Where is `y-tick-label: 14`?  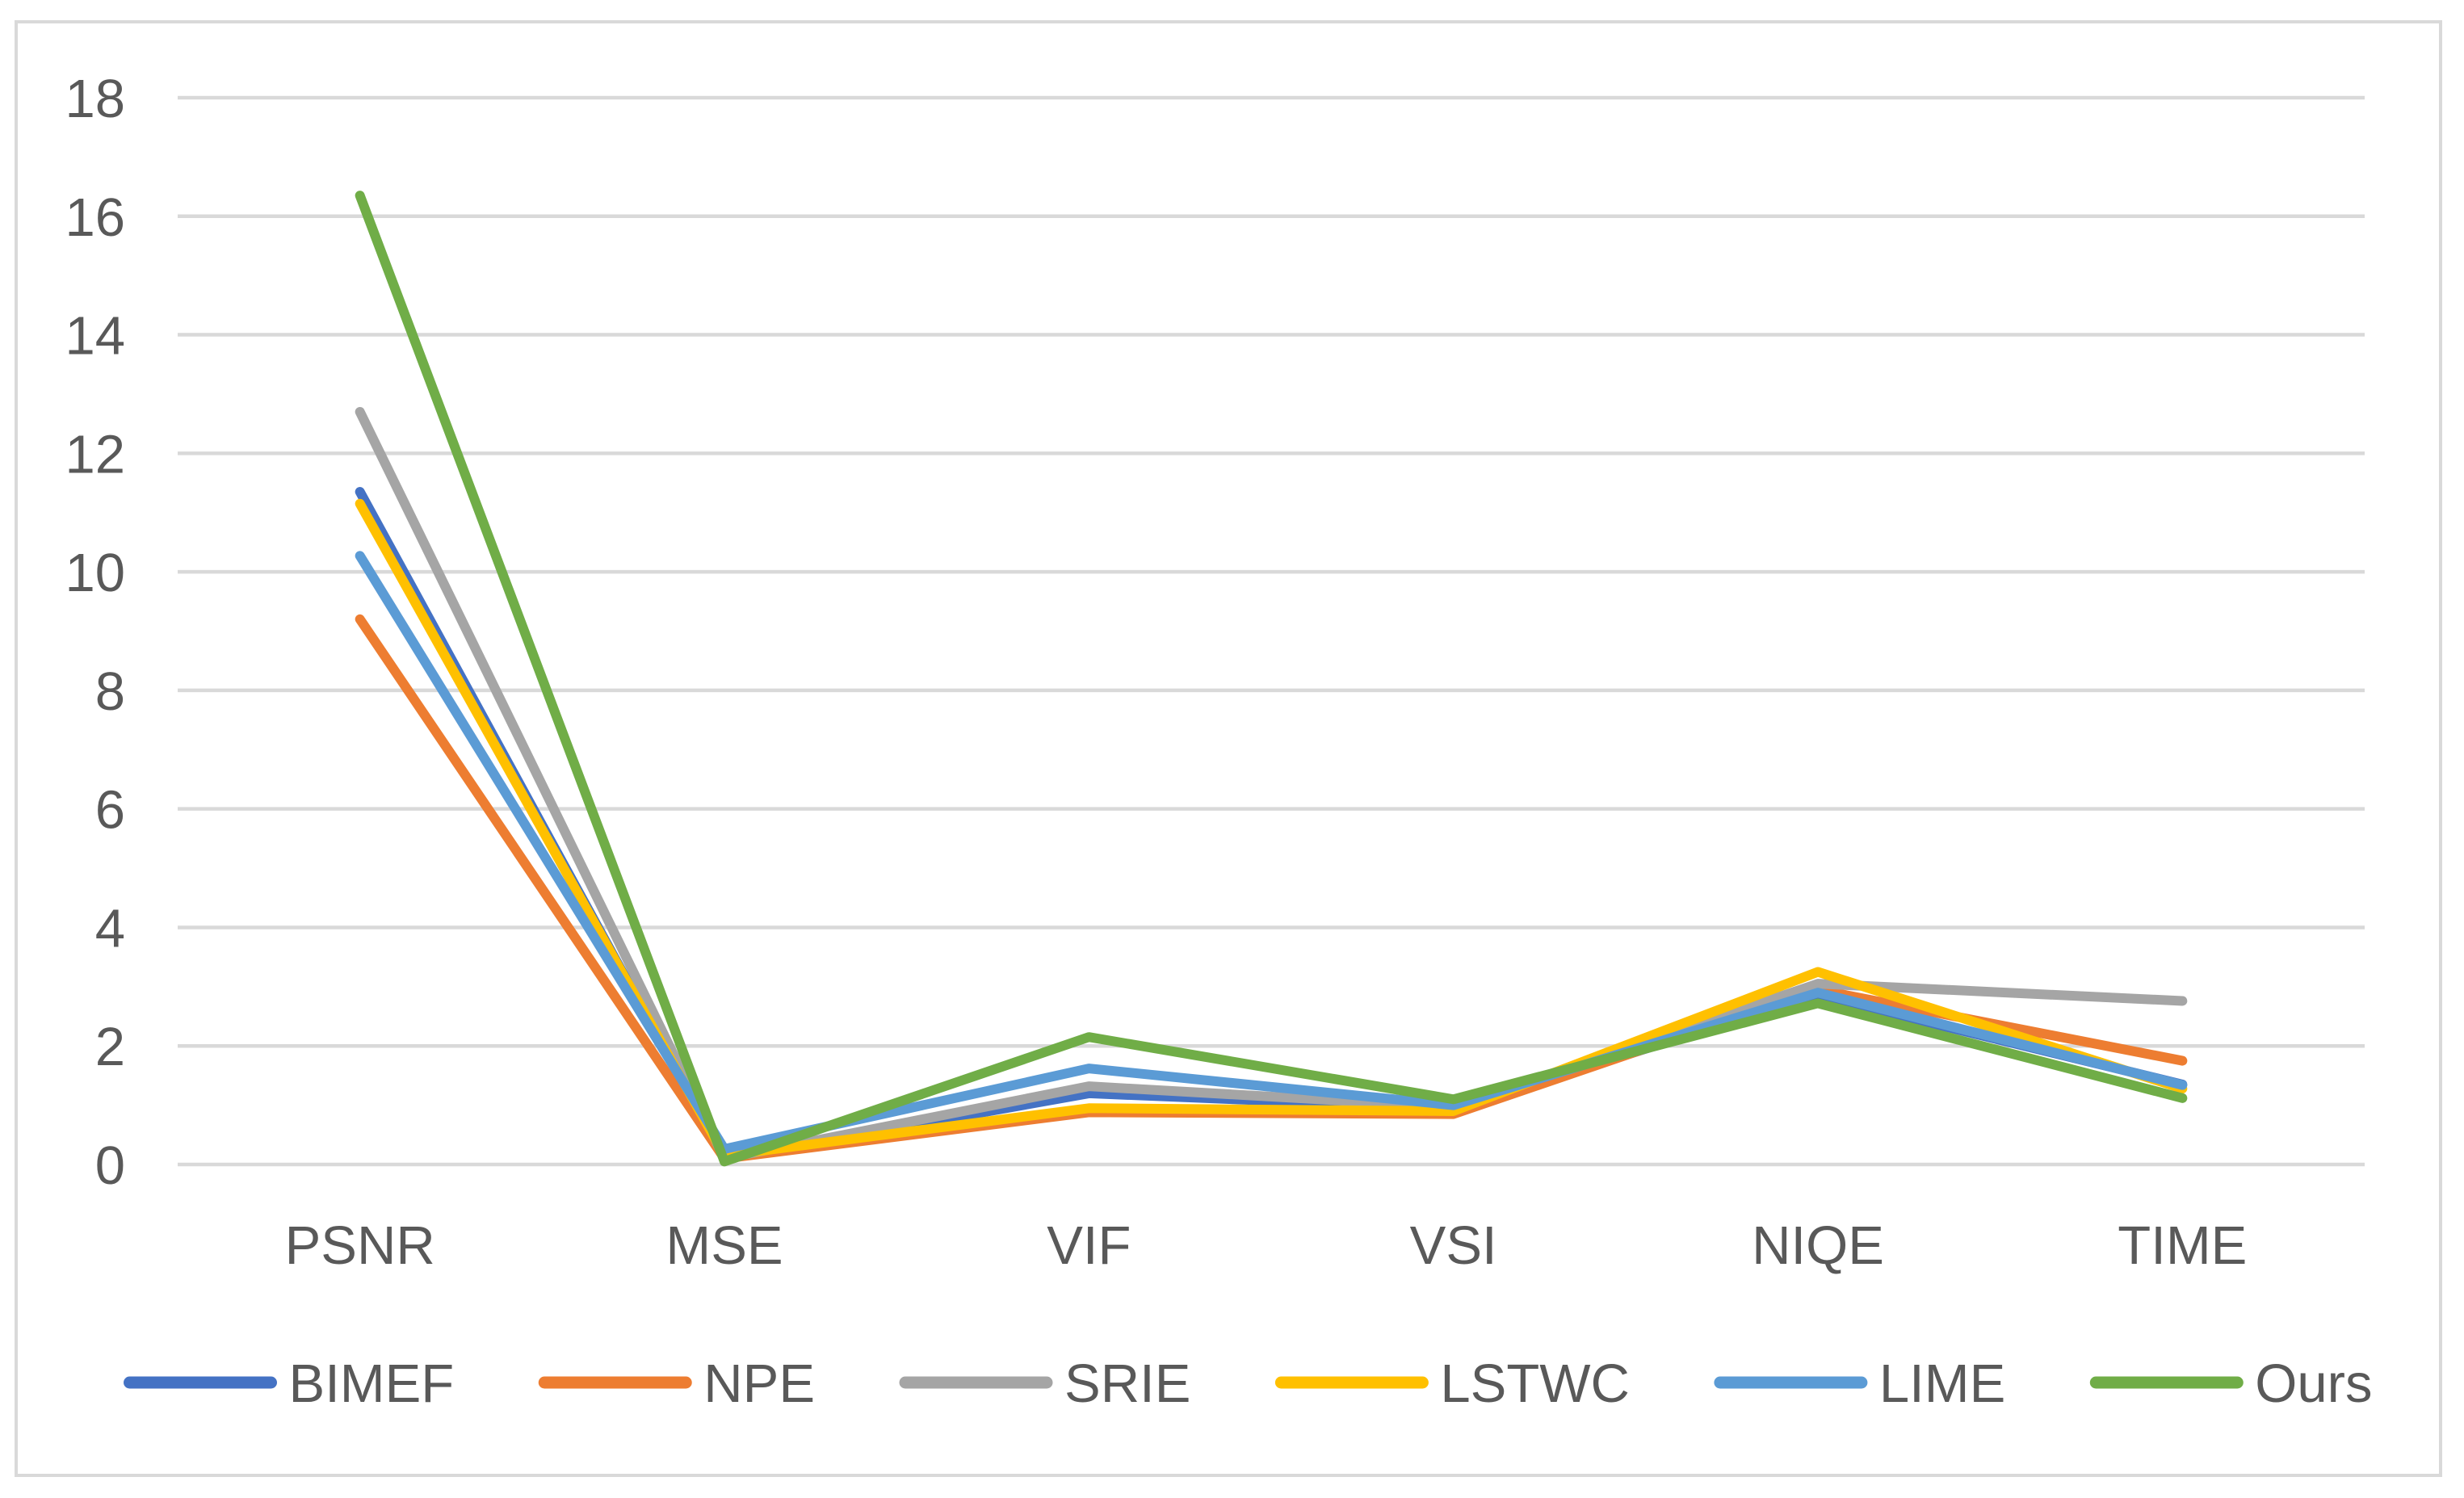 y-tick-label: 14 is located at coordinates (95, 336).